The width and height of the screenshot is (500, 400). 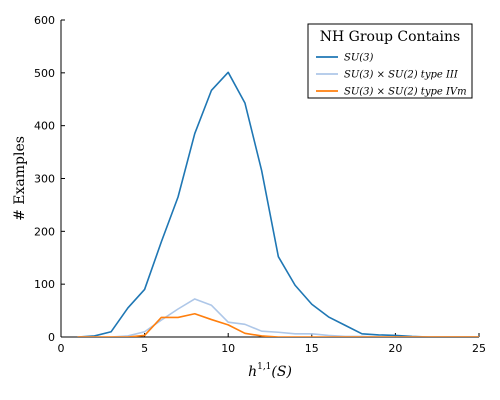 What do you see at coordinates (51, 337) in the screenshot?
I see `y-tick-label: 0` at bounding box center [51, 337].